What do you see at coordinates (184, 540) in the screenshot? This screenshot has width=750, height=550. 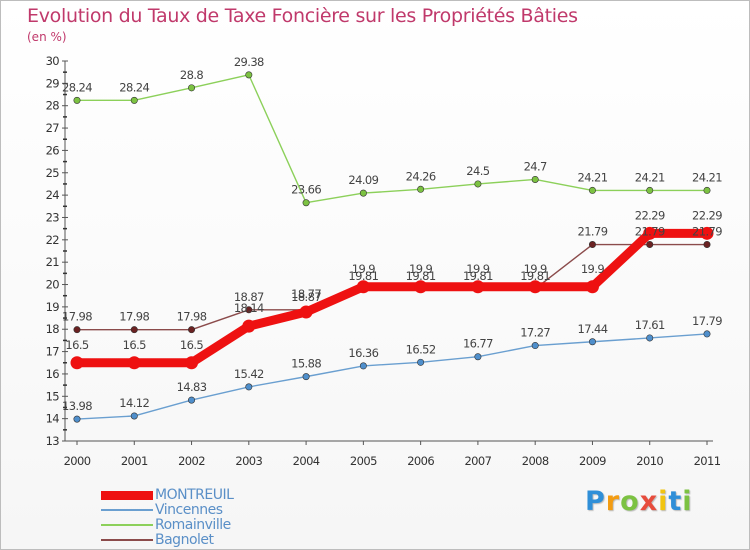 I see `legend-label-bagnolet: Bagnolet` at bounding box center [184, 540].